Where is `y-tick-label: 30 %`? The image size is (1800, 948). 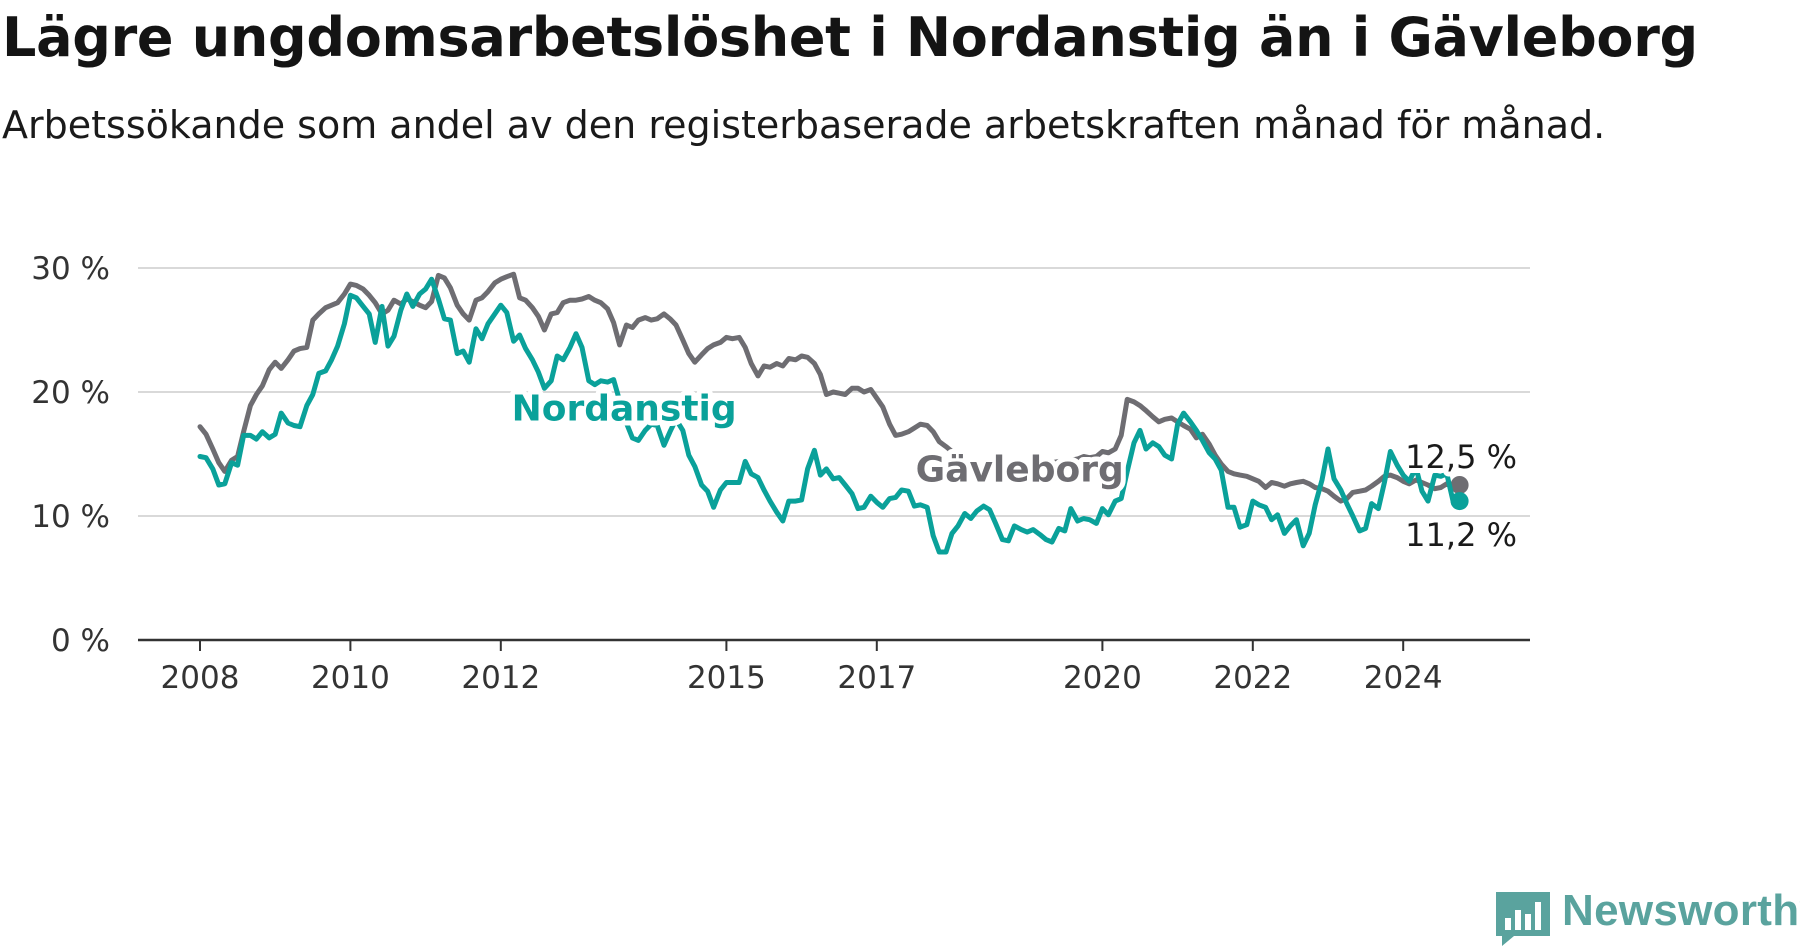 y-tick-label: 30 % is located at coordinates (70, 269).